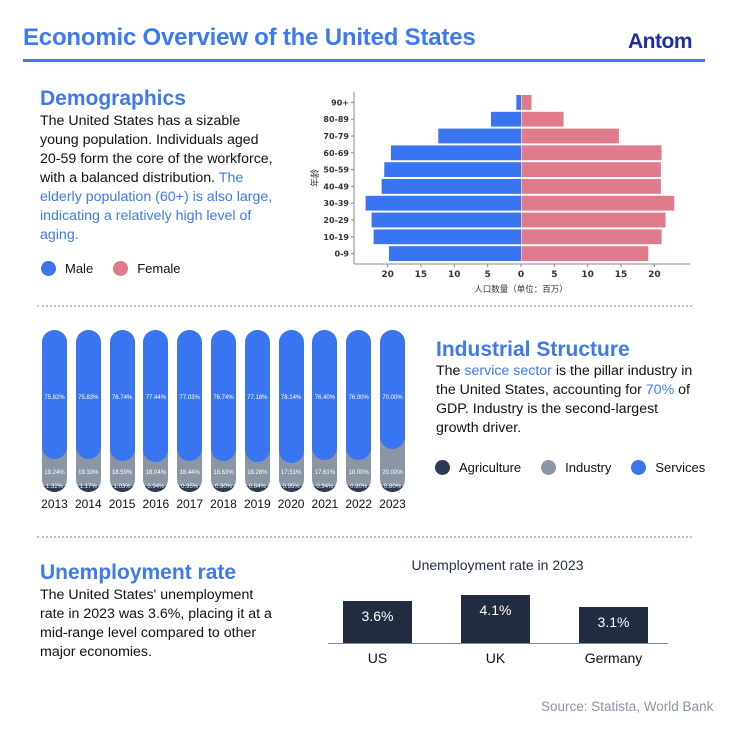 The width and height of the screenshot is (738, 736). Describe the element at coordinates (48, 268) in the screenshot. I see `male-dot-icon` at that location.